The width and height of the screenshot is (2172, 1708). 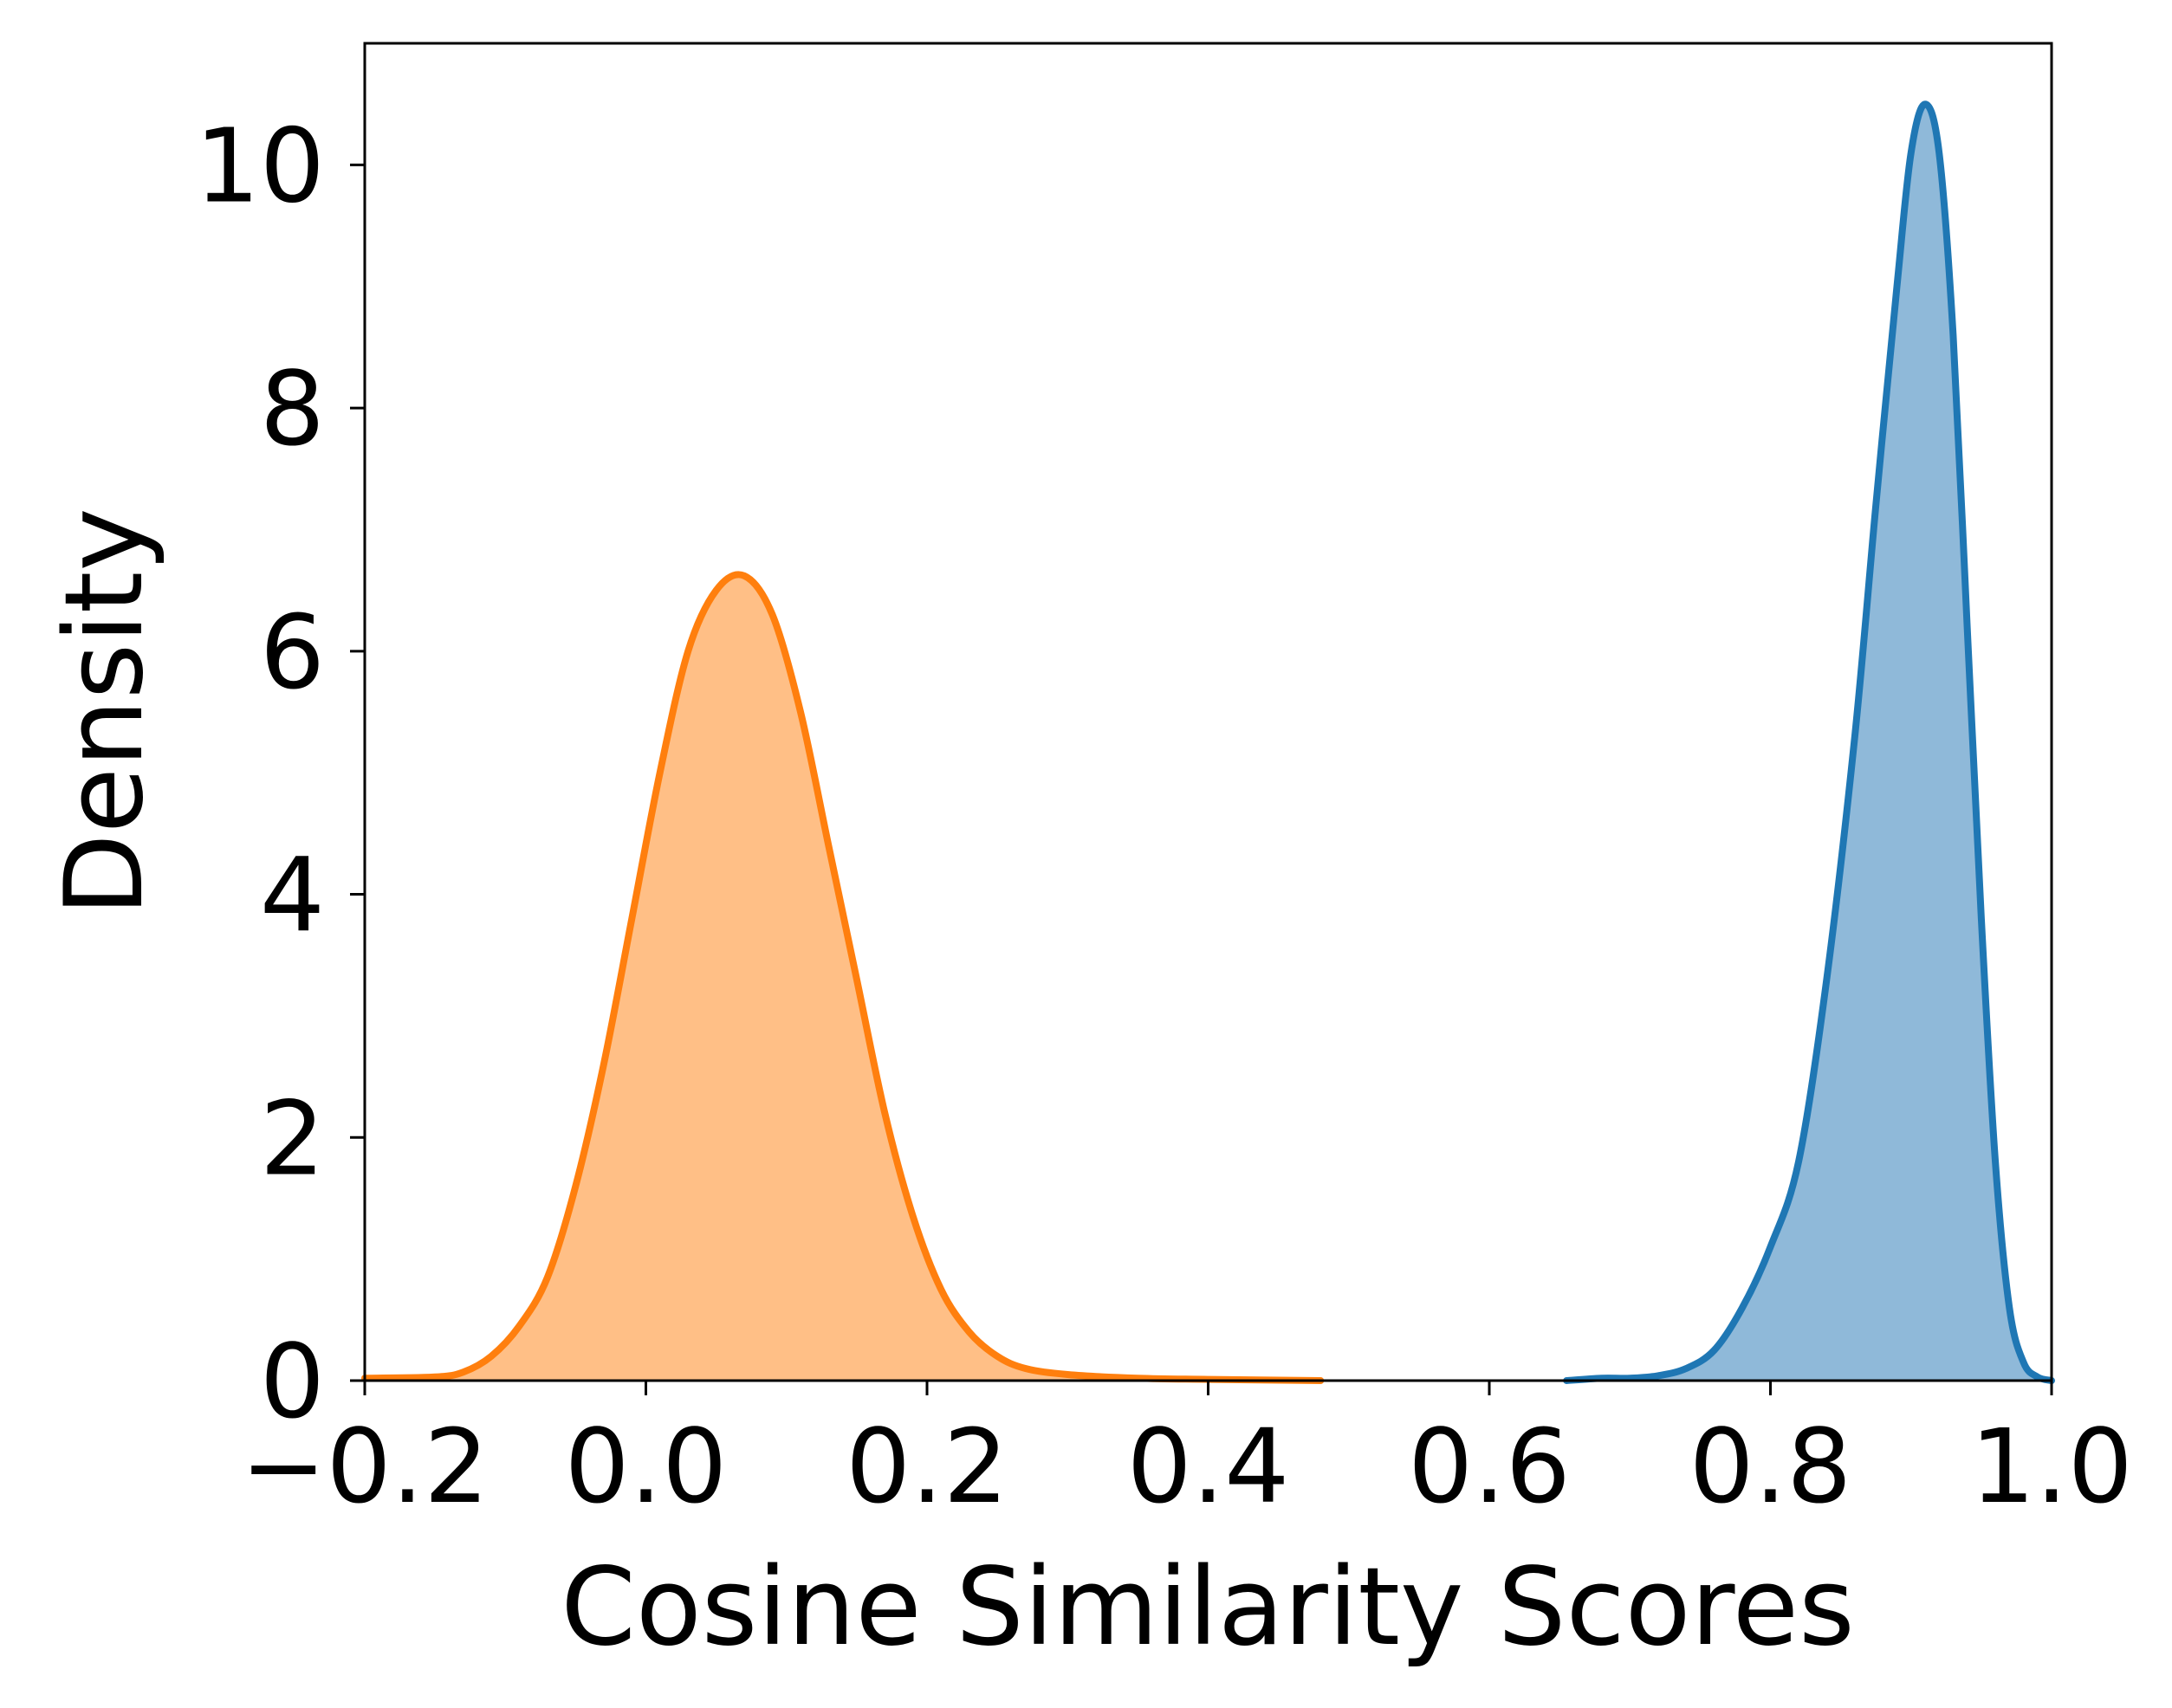 I want to click on x-axis: −0.2 0.0 0.2 0.4 0.6 0.8 1.0, so click(x=1187, y=1453).